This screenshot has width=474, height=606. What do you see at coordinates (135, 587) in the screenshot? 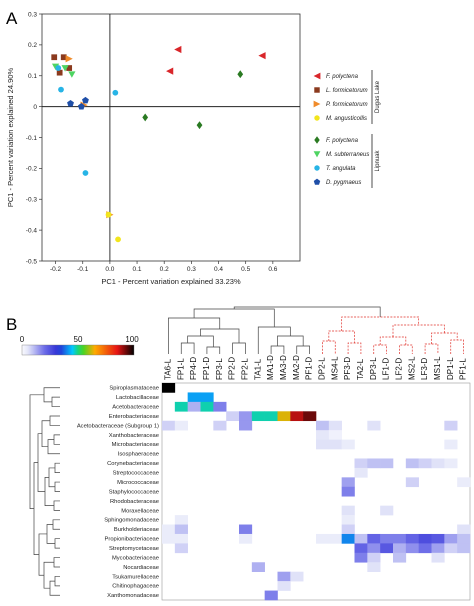
I see `row-label: Chitinophagaceae` at bounding box center [135, 587].